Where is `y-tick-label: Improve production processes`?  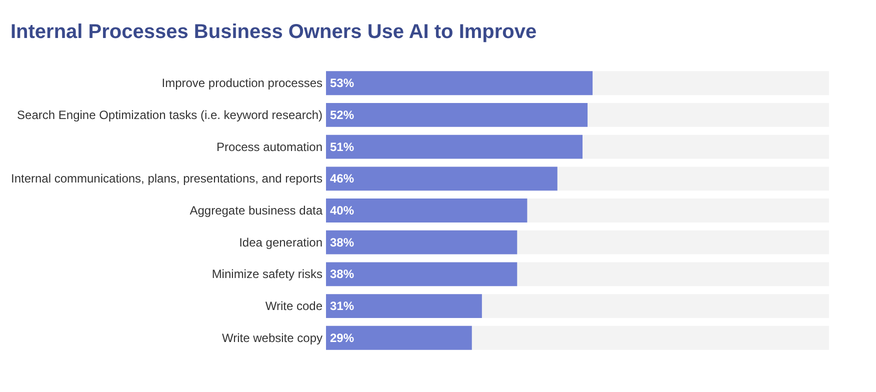 y-tick-label: Improve production processes is located at coordinates (242, 83).